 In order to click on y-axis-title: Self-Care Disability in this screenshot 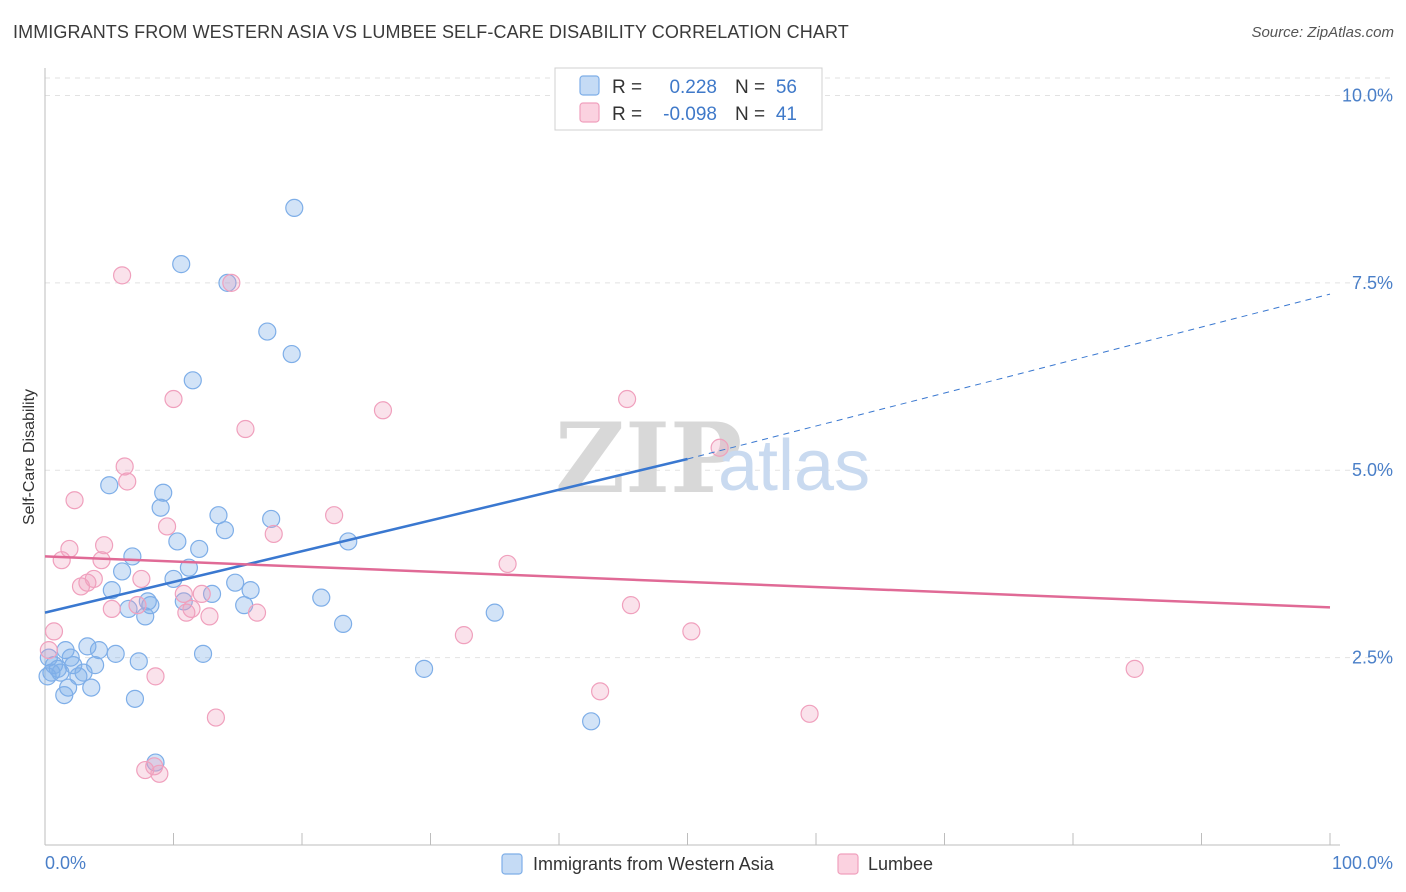, I will do `click(29, 457)`.